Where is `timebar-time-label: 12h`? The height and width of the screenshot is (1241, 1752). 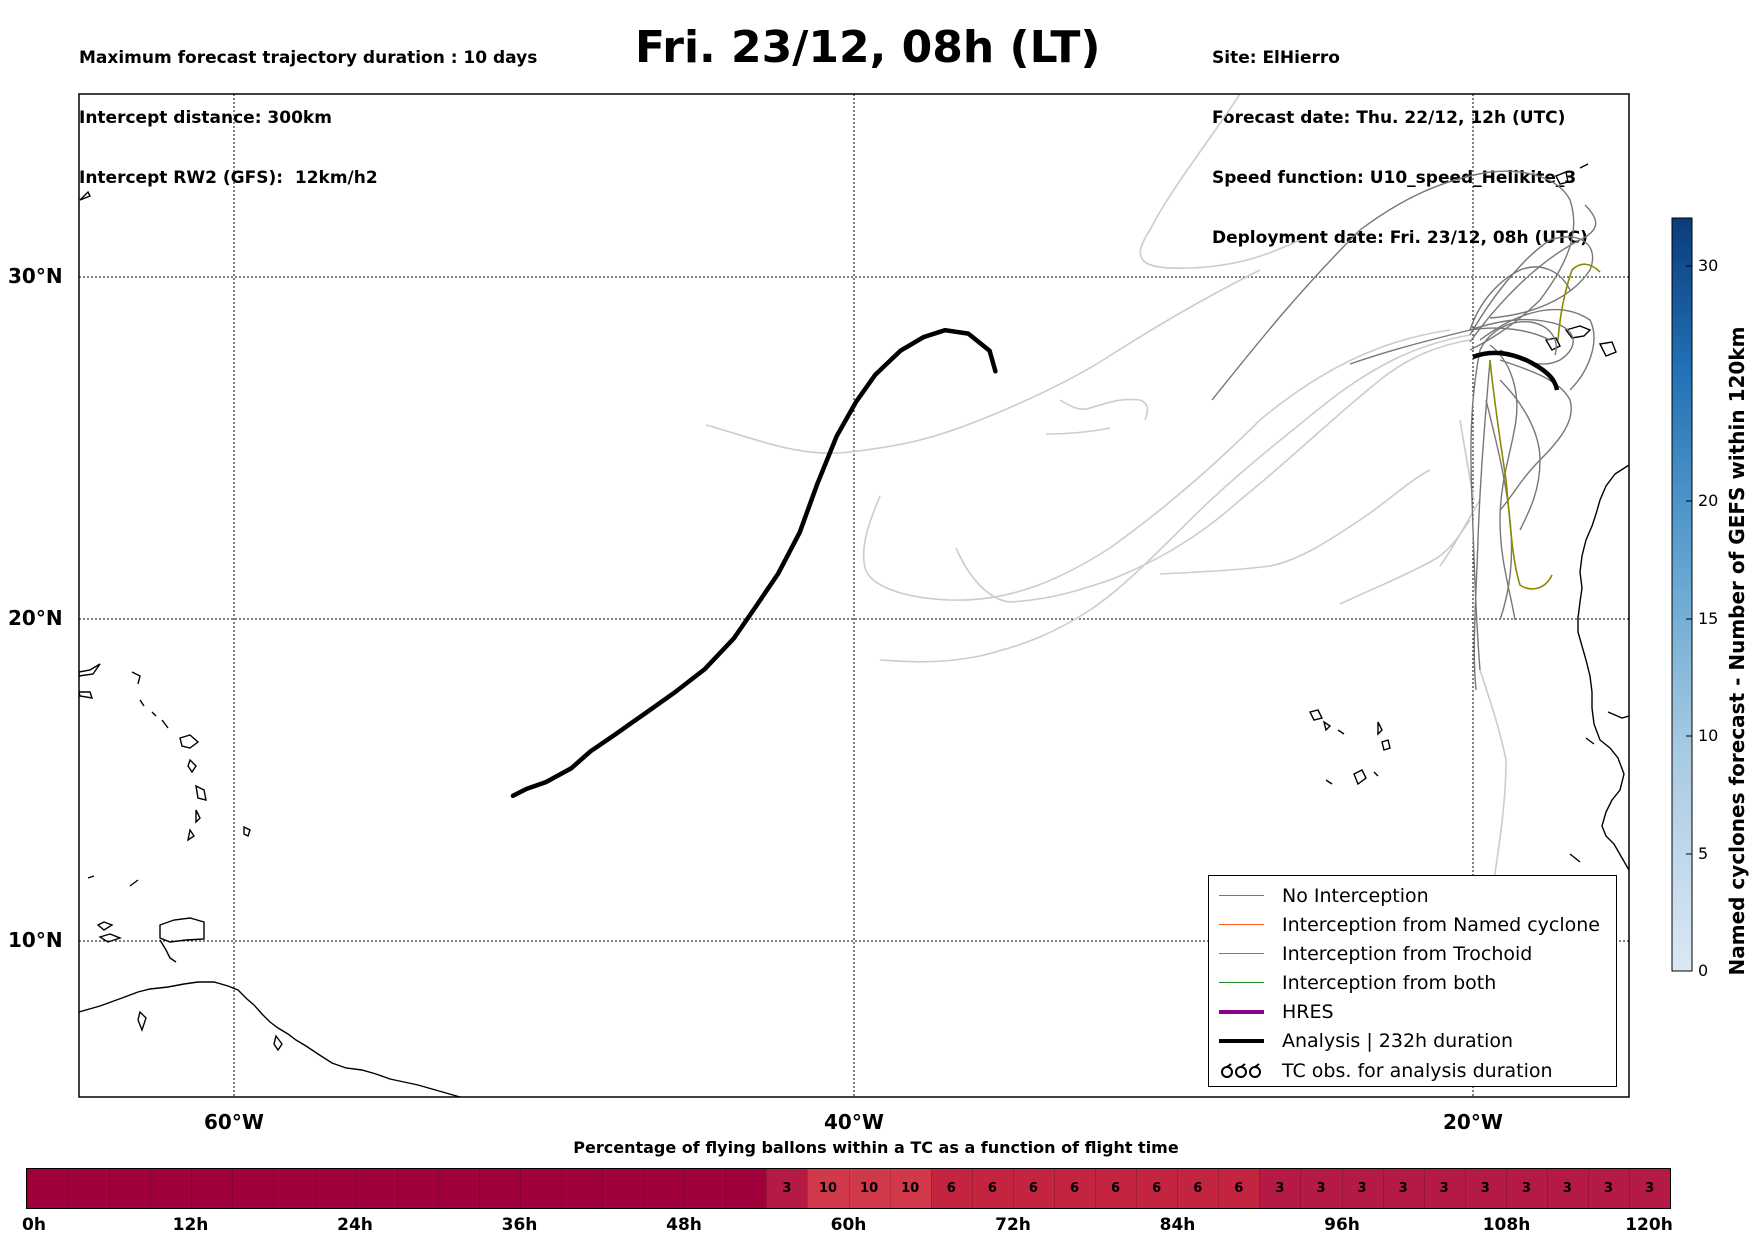
timebar-time-label: 12h is located at coordinates (190, 1225).